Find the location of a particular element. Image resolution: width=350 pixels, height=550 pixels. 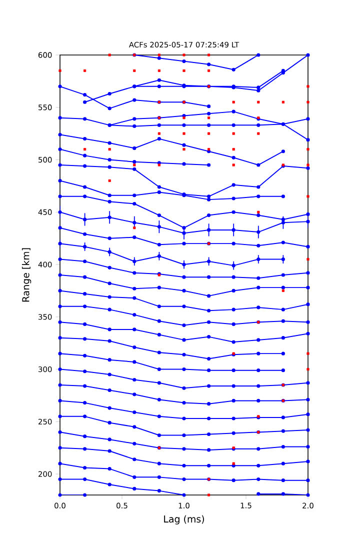

y-axis-title: Range [km] is located at coordinates (27, 275).